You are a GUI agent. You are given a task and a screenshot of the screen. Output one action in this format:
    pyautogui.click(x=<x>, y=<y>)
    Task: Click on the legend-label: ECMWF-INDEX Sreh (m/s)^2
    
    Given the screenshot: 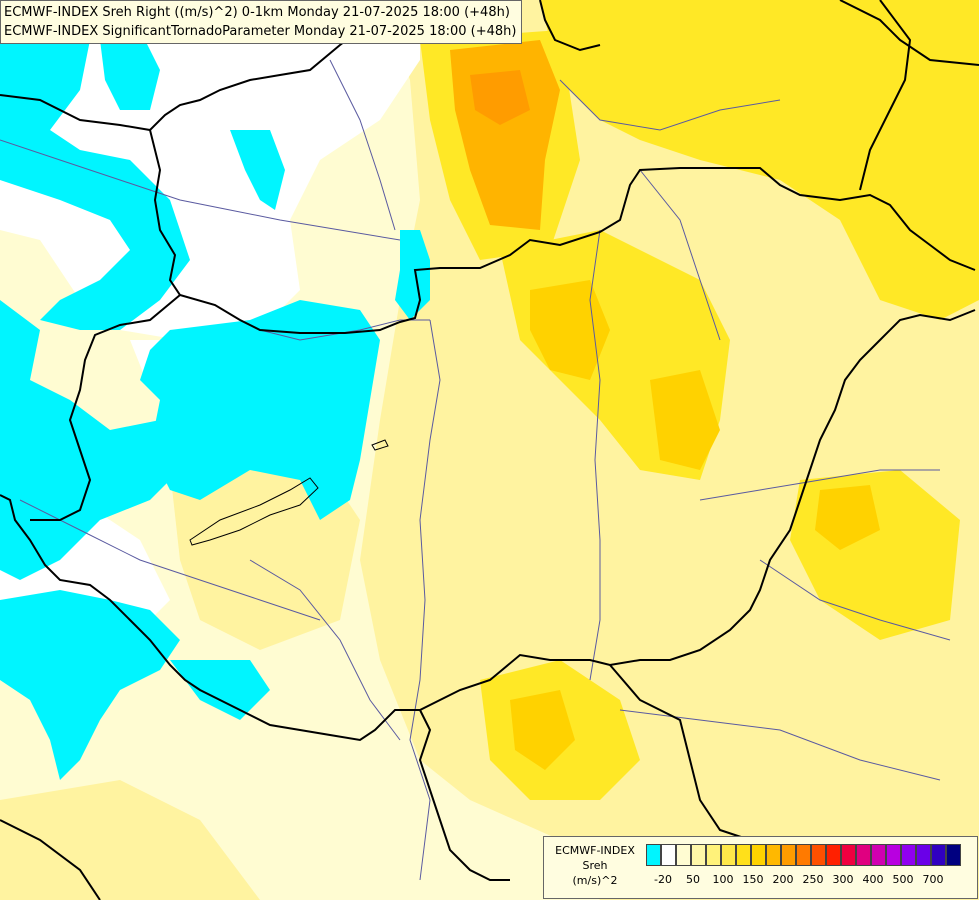 What is the action you would take?
    pyautogui.click(x=595, y=865)
    